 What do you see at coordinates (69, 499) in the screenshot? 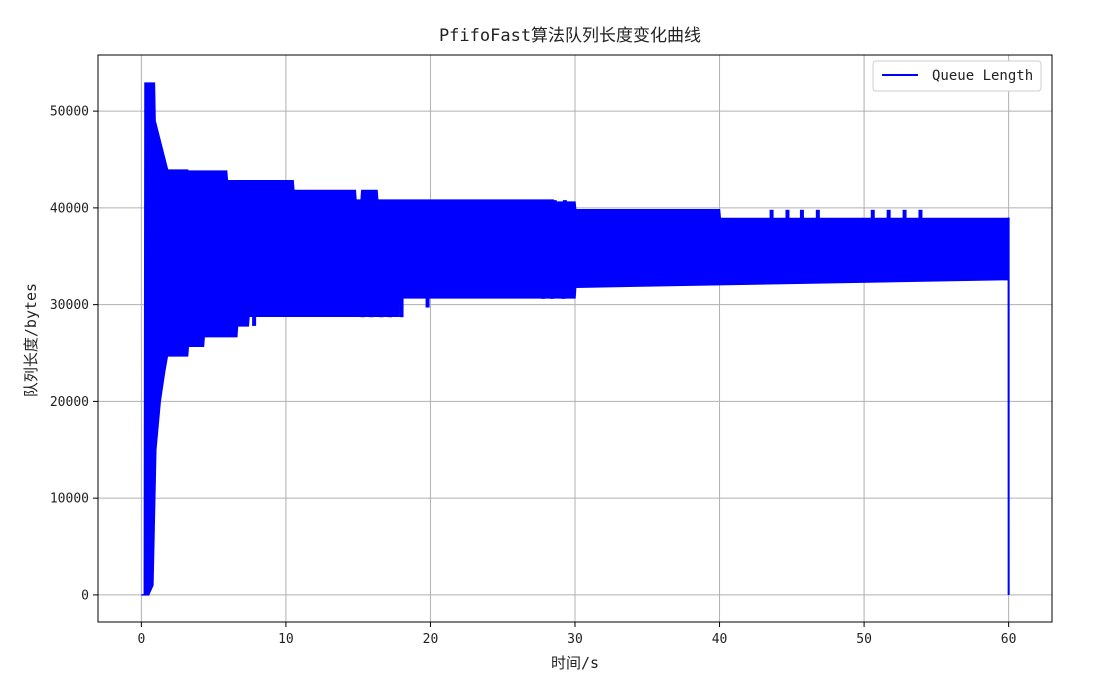
I see `y-tick-label: 10000` at bounding box center [69, 499].